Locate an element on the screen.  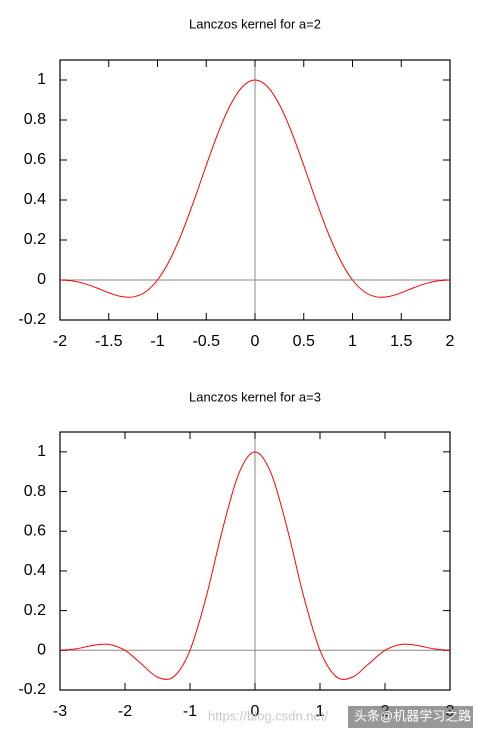
x-tick-label: 1.5 is located at coordinates (401, 341).